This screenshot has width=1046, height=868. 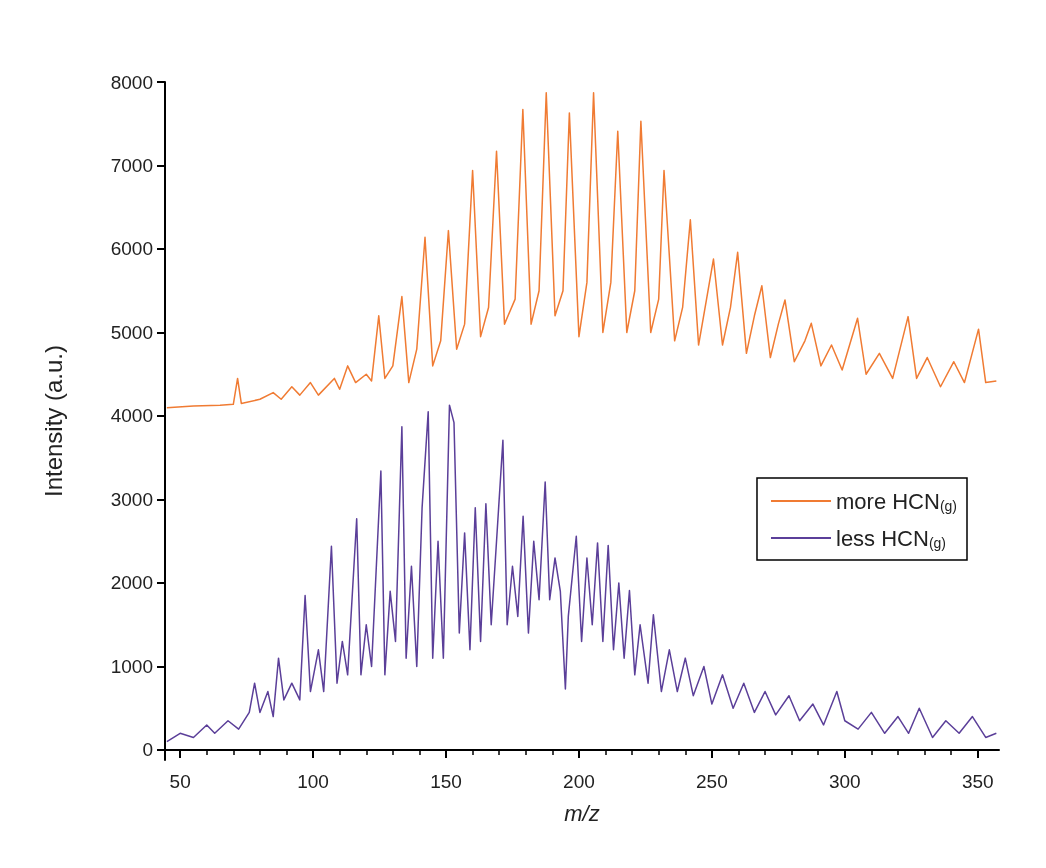 What do you see at coordinates (131, 249) in the screenshot?
I see `y-tick-label: 6000` at bounding box center [131, 249].